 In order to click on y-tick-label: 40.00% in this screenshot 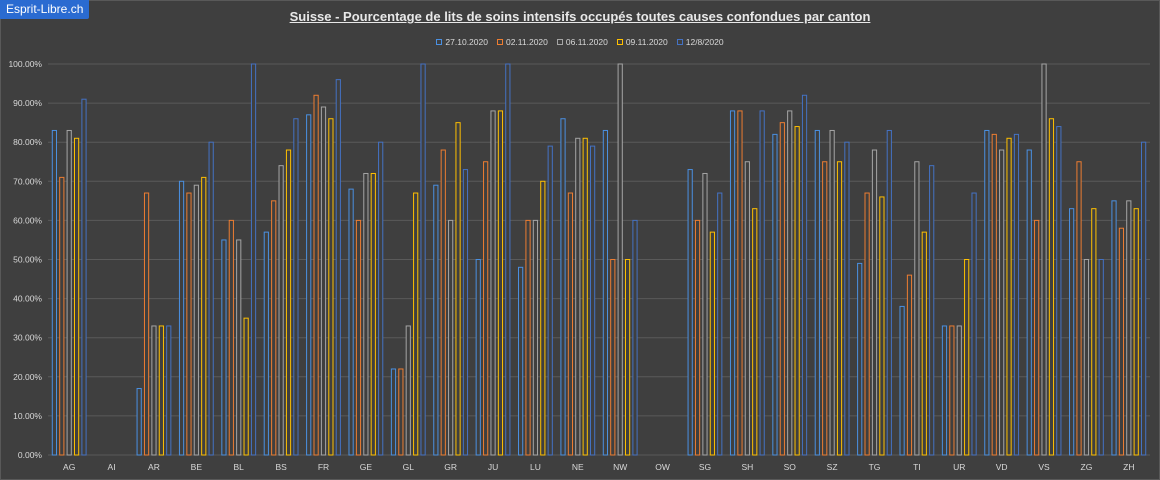, I will do `click(27, 299)`.